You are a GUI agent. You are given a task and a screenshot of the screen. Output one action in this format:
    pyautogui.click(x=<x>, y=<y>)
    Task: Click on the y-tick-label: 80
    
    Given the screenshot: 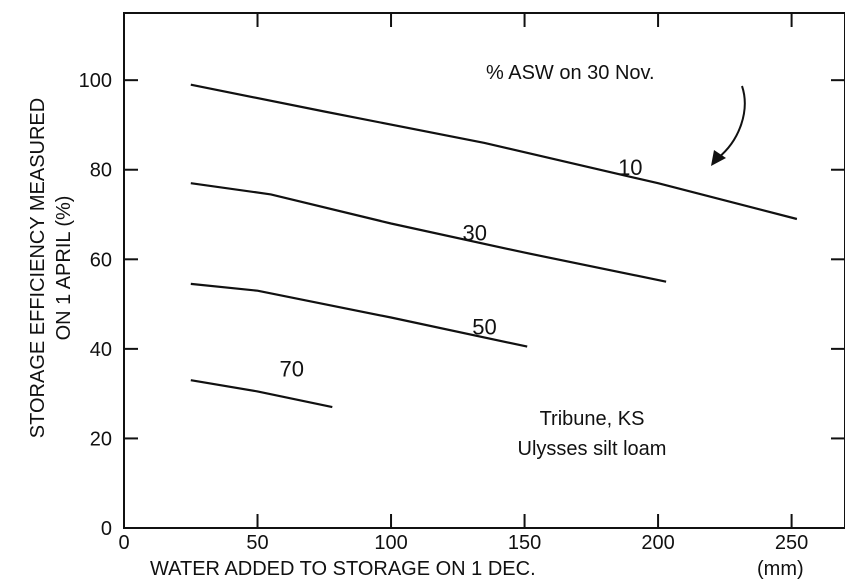 What is the action you would take?
    pyautogui.click(x=101, y=171)
    